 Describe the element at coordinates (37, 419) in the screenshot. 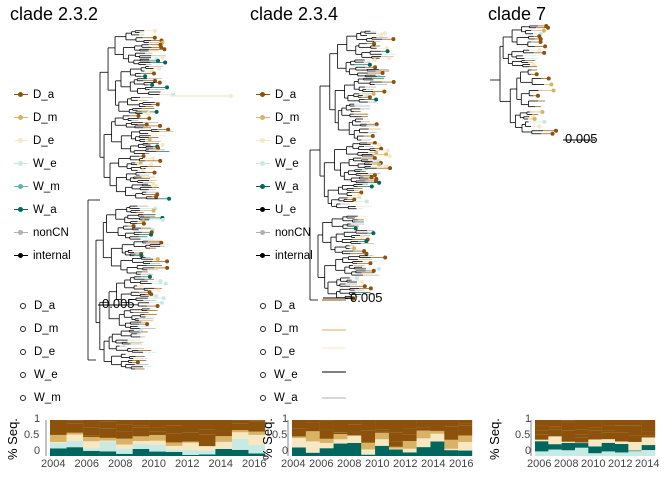

I see `y-tick-label: 1` at that location.